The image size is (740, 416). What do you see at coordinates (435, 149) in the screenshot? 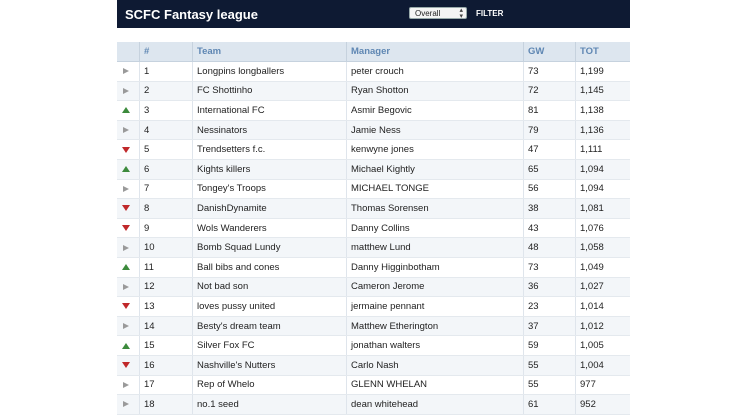
I see `manager-cell: kenwyne jones` at bounding box center [435, 149].